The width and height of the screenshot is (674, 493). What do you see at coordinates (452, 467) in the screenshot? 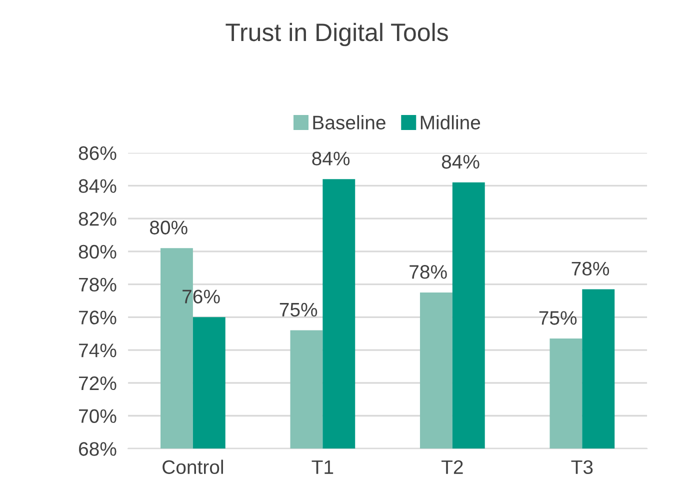
I see `x-tick-label: T2` at bounding box center [452, 467].